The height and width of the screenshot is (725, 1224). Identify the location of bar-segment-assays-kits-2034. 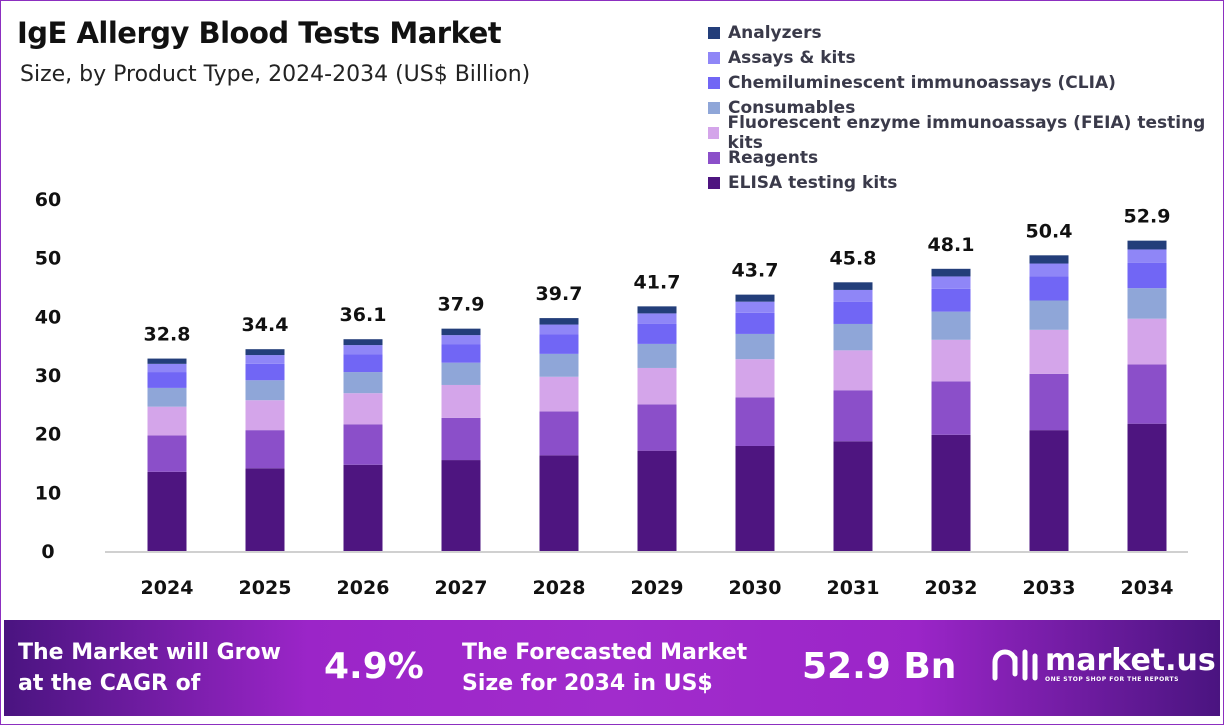
(1147, 256).